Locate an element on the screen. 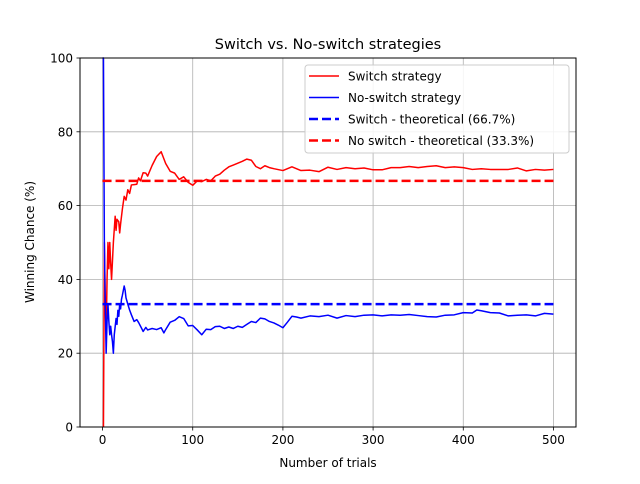 This screenshot has width=640, height=484. x-tick-label: 100 is located at coordinates (192, 440).